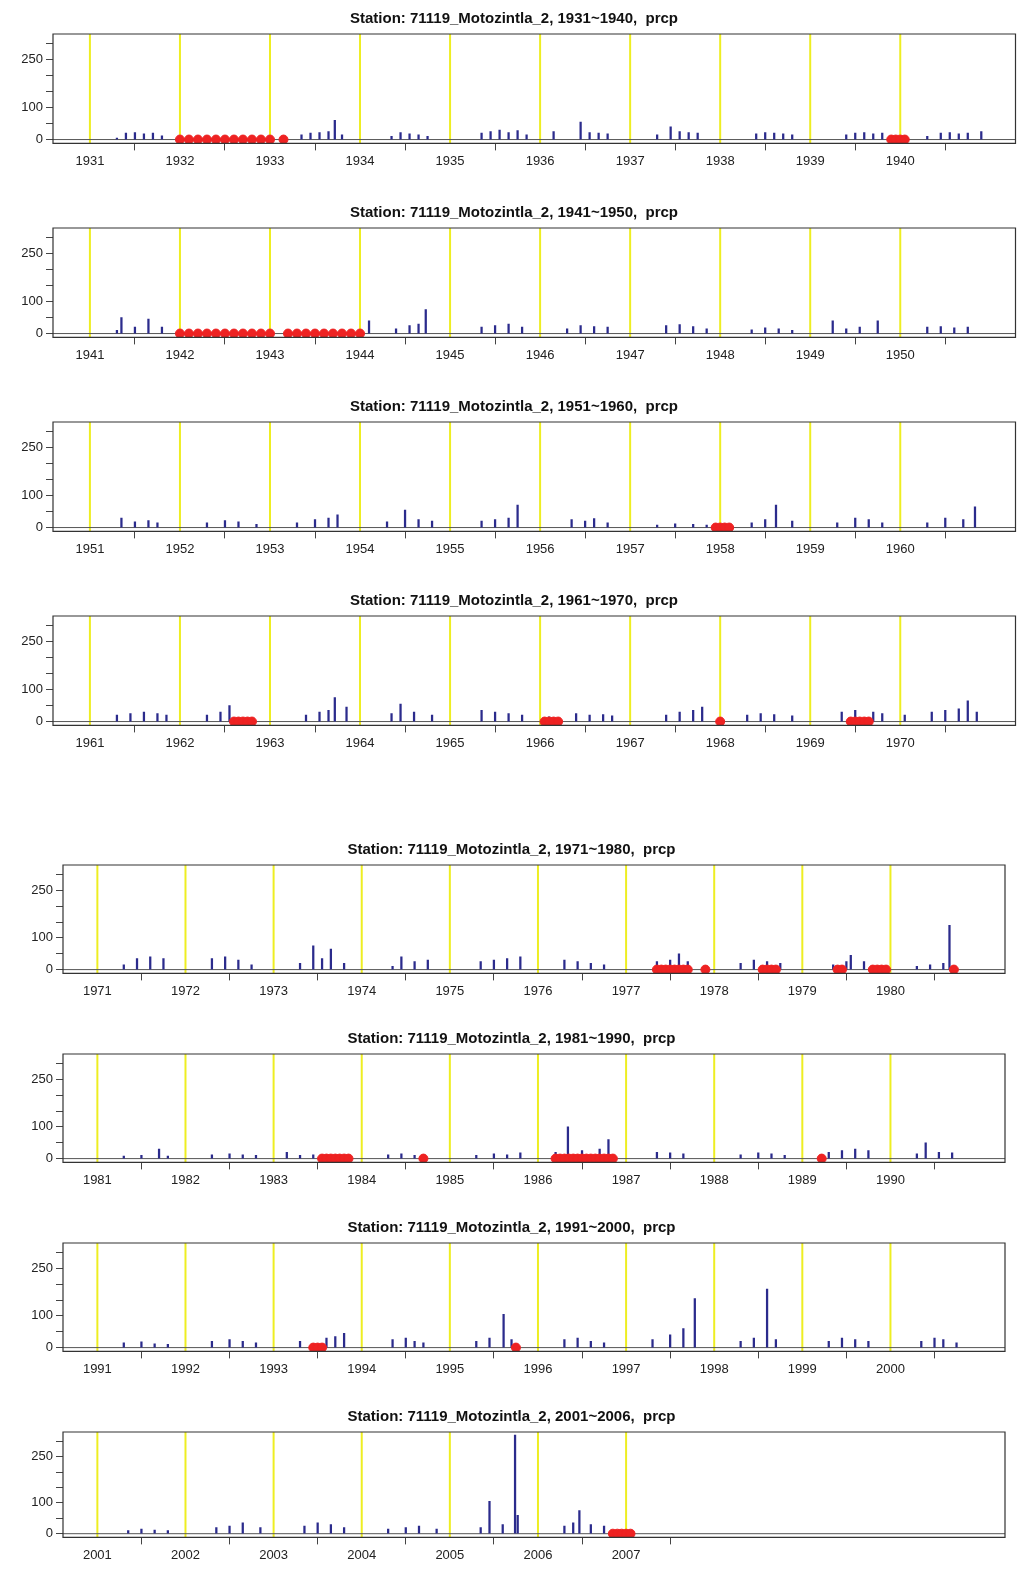  Describe the element at coordinates (720, 548) in the screenshot. I see `x-tick-label: 1958` at that location.